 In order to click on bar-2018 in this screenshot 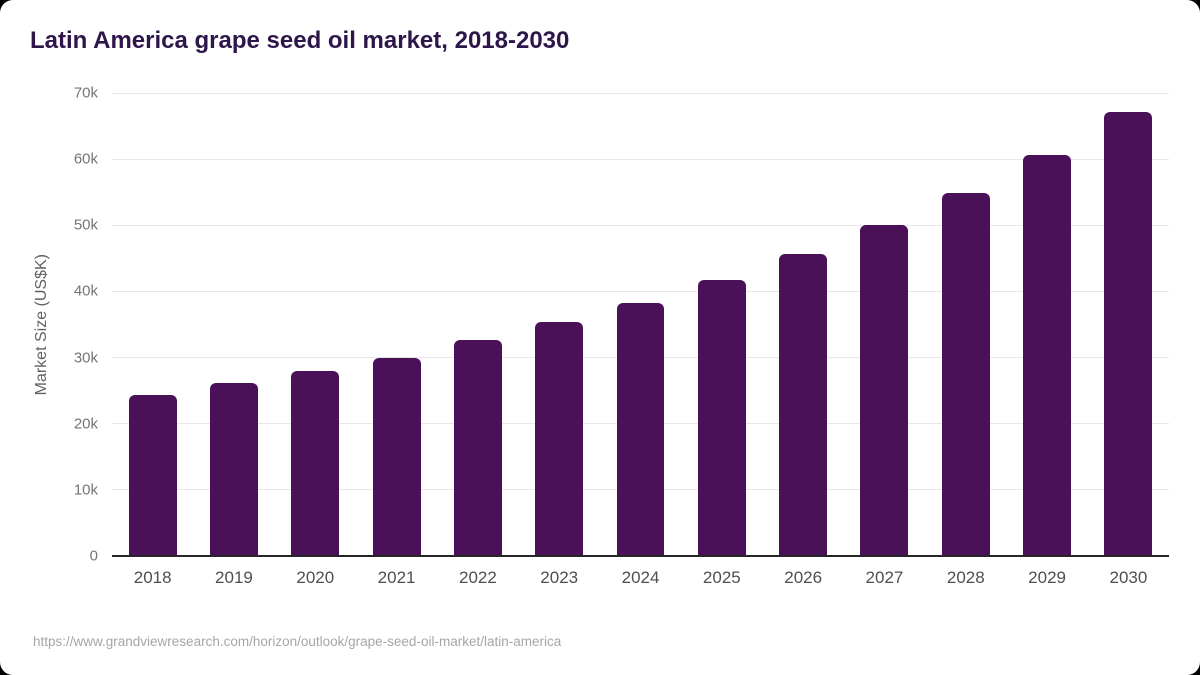, I will do `click(152, 475)`.